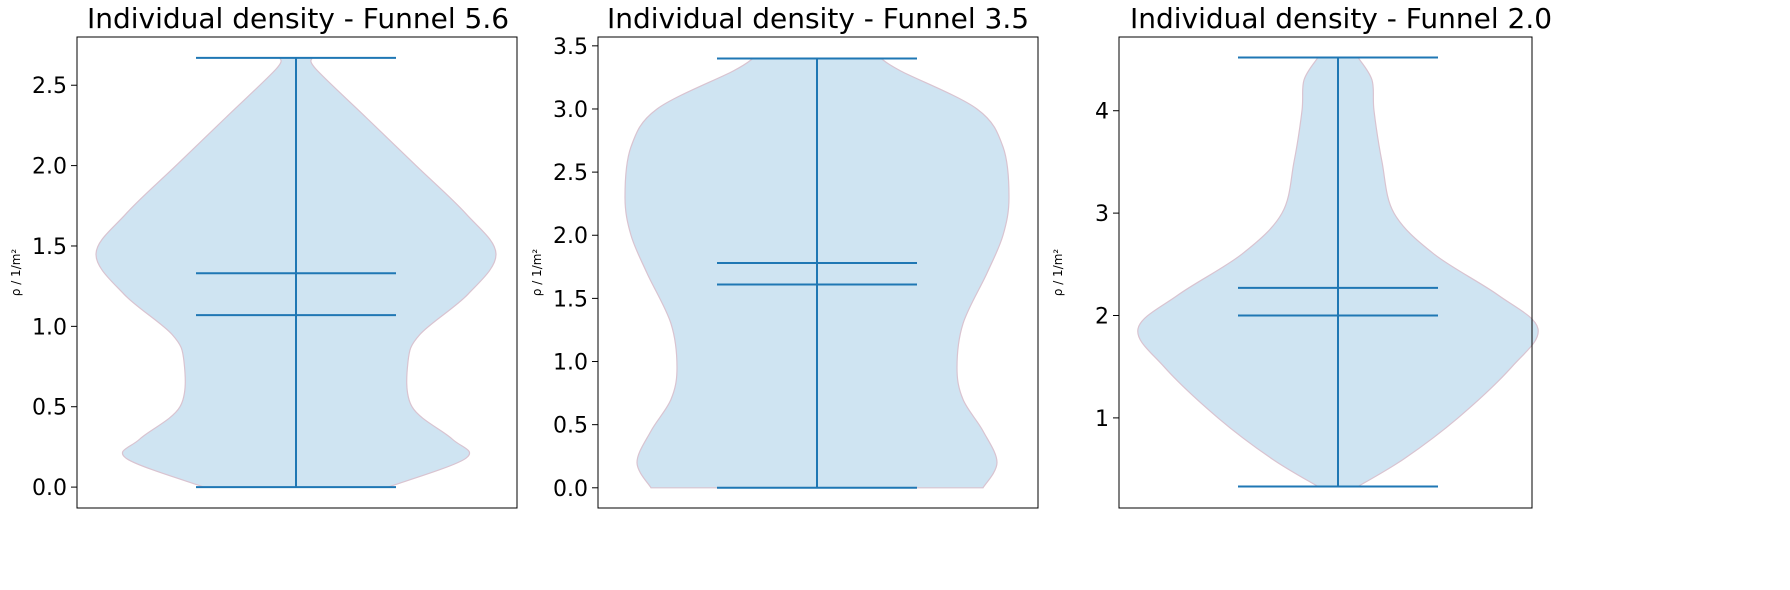  Describe the element at coordinates (1102, 214) in the screenshot. I see `y-tick-label: 3` at that location.